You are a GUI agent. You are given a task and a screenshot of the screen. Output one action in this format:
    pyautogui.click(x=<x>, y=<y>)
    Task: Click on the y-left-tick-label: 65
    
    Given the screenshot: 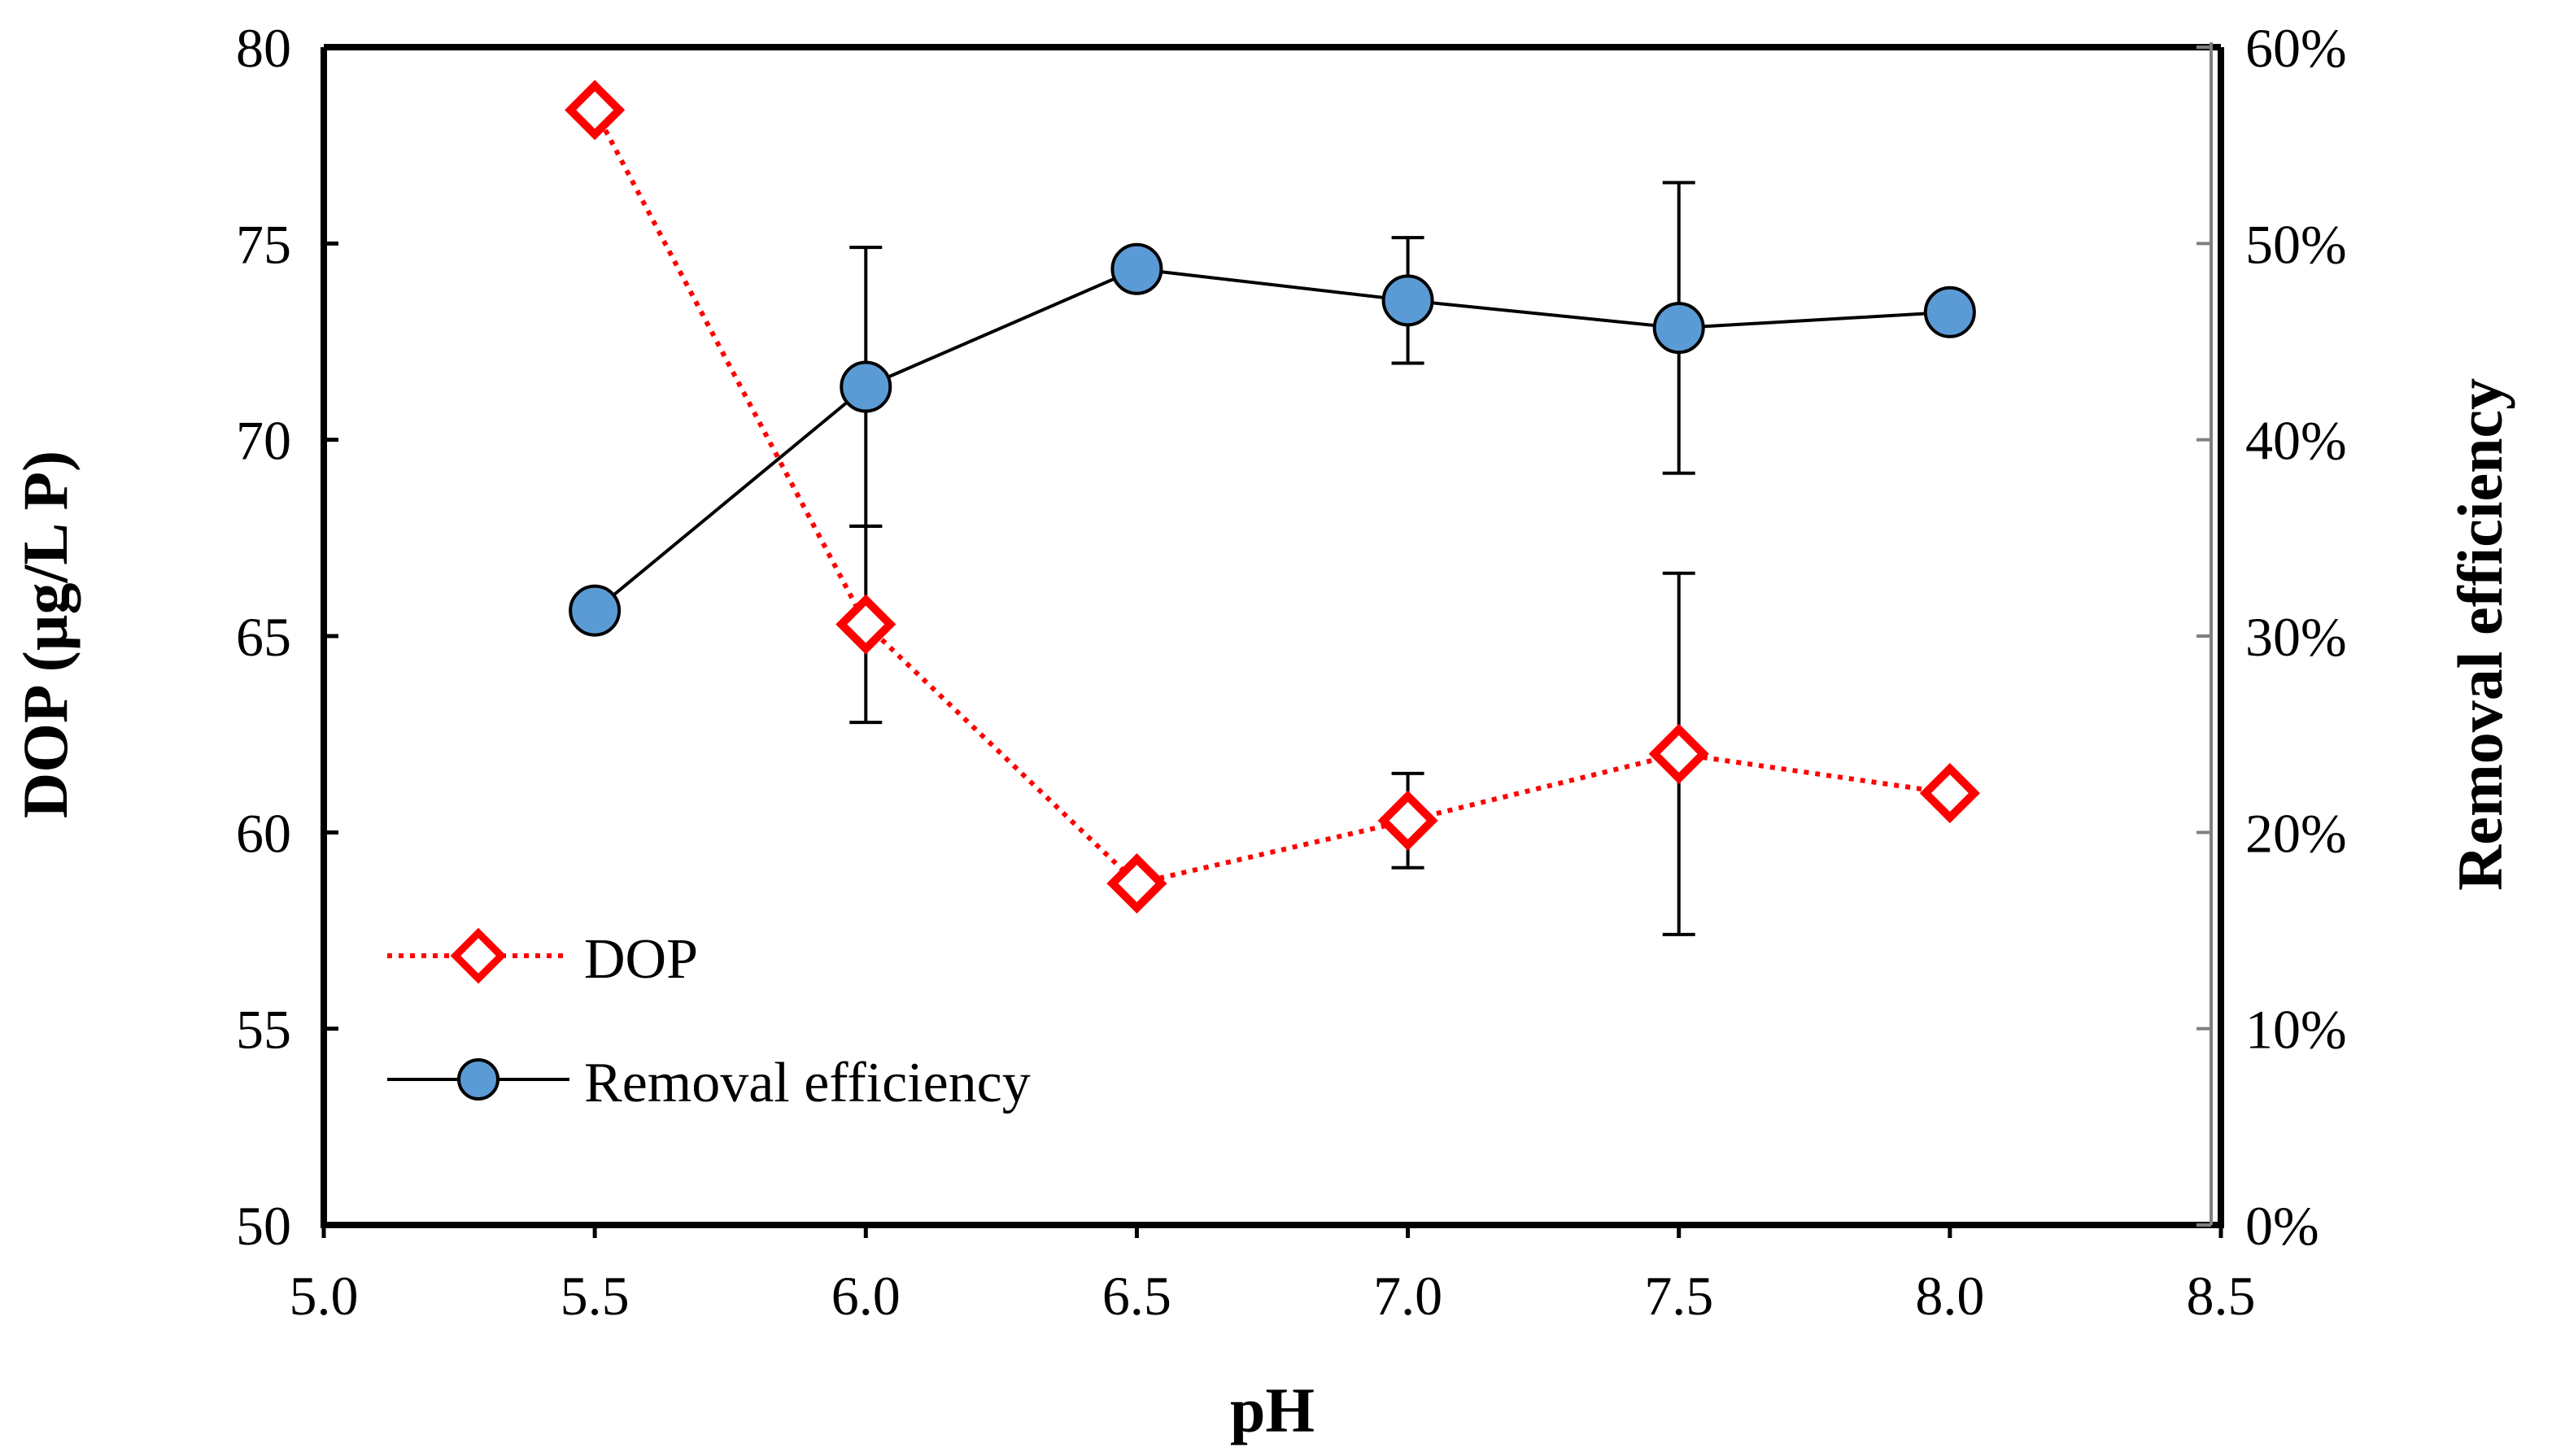 What is the action you would take?
    pyautogui.click(x=263, y=637)
    